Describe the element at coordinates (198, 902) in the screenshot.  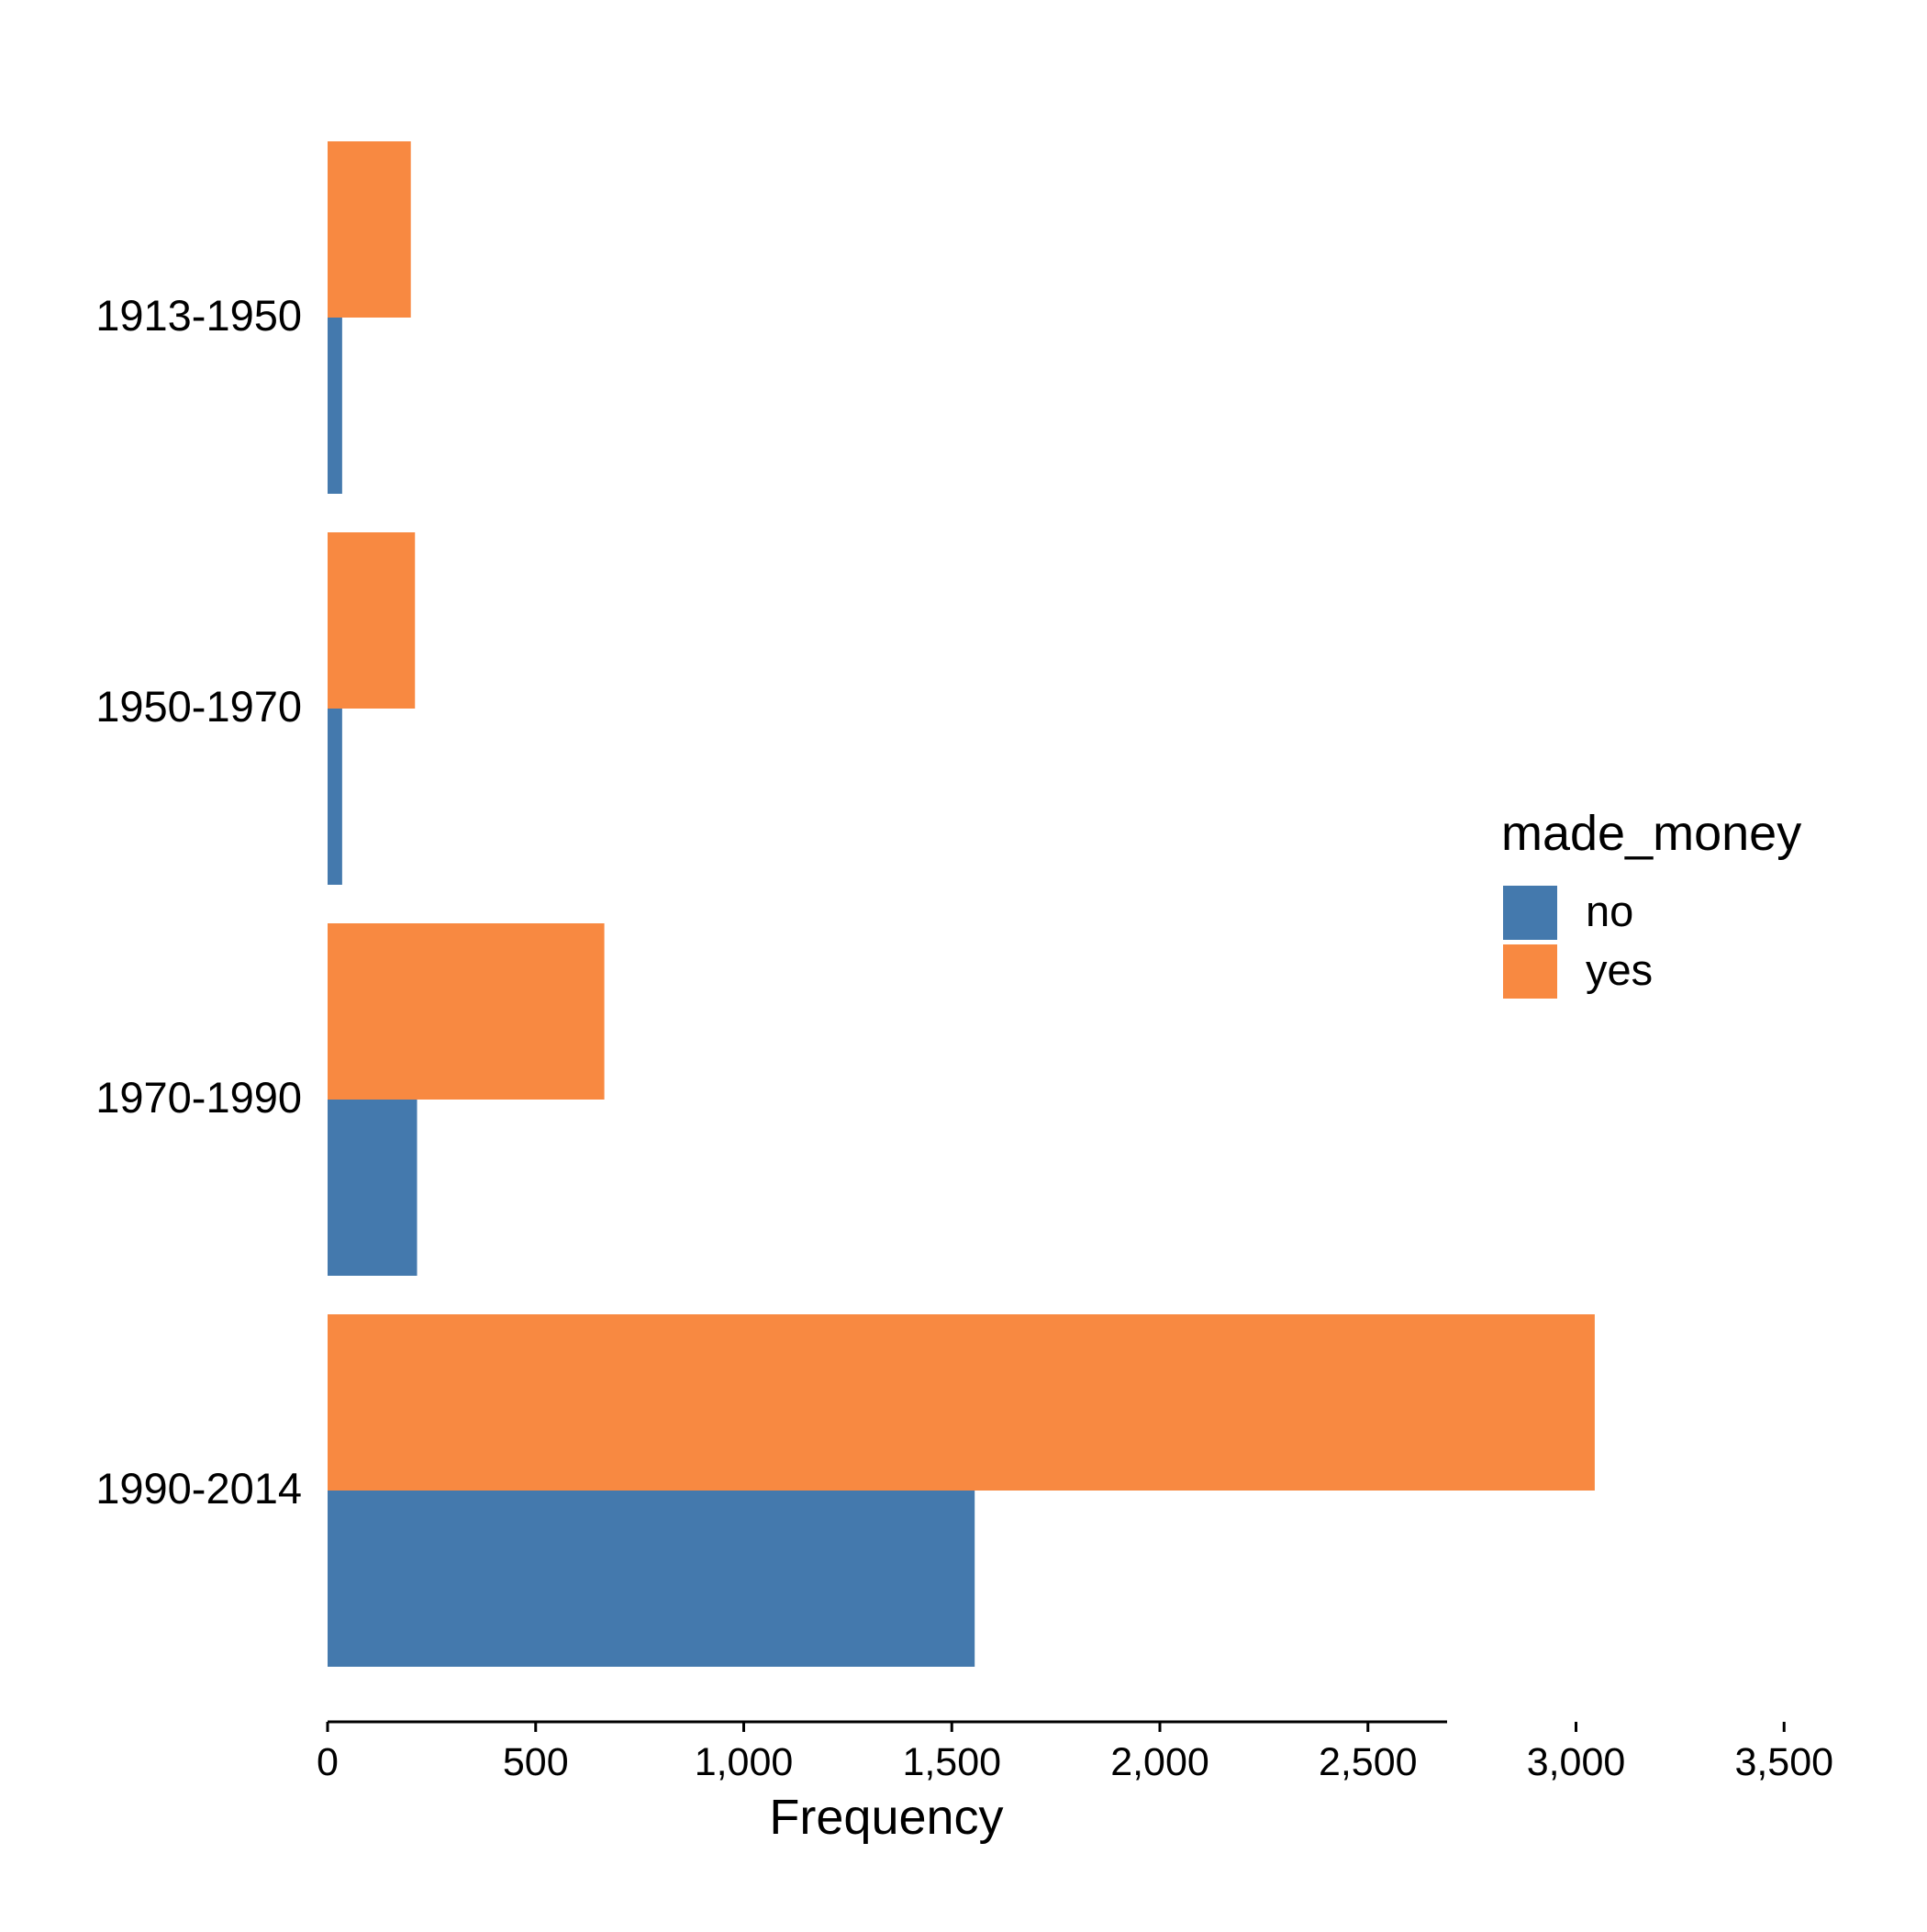
I see `y-axis: 1913-1950 1950-1970 1970-1990 1990-2014` at that location.